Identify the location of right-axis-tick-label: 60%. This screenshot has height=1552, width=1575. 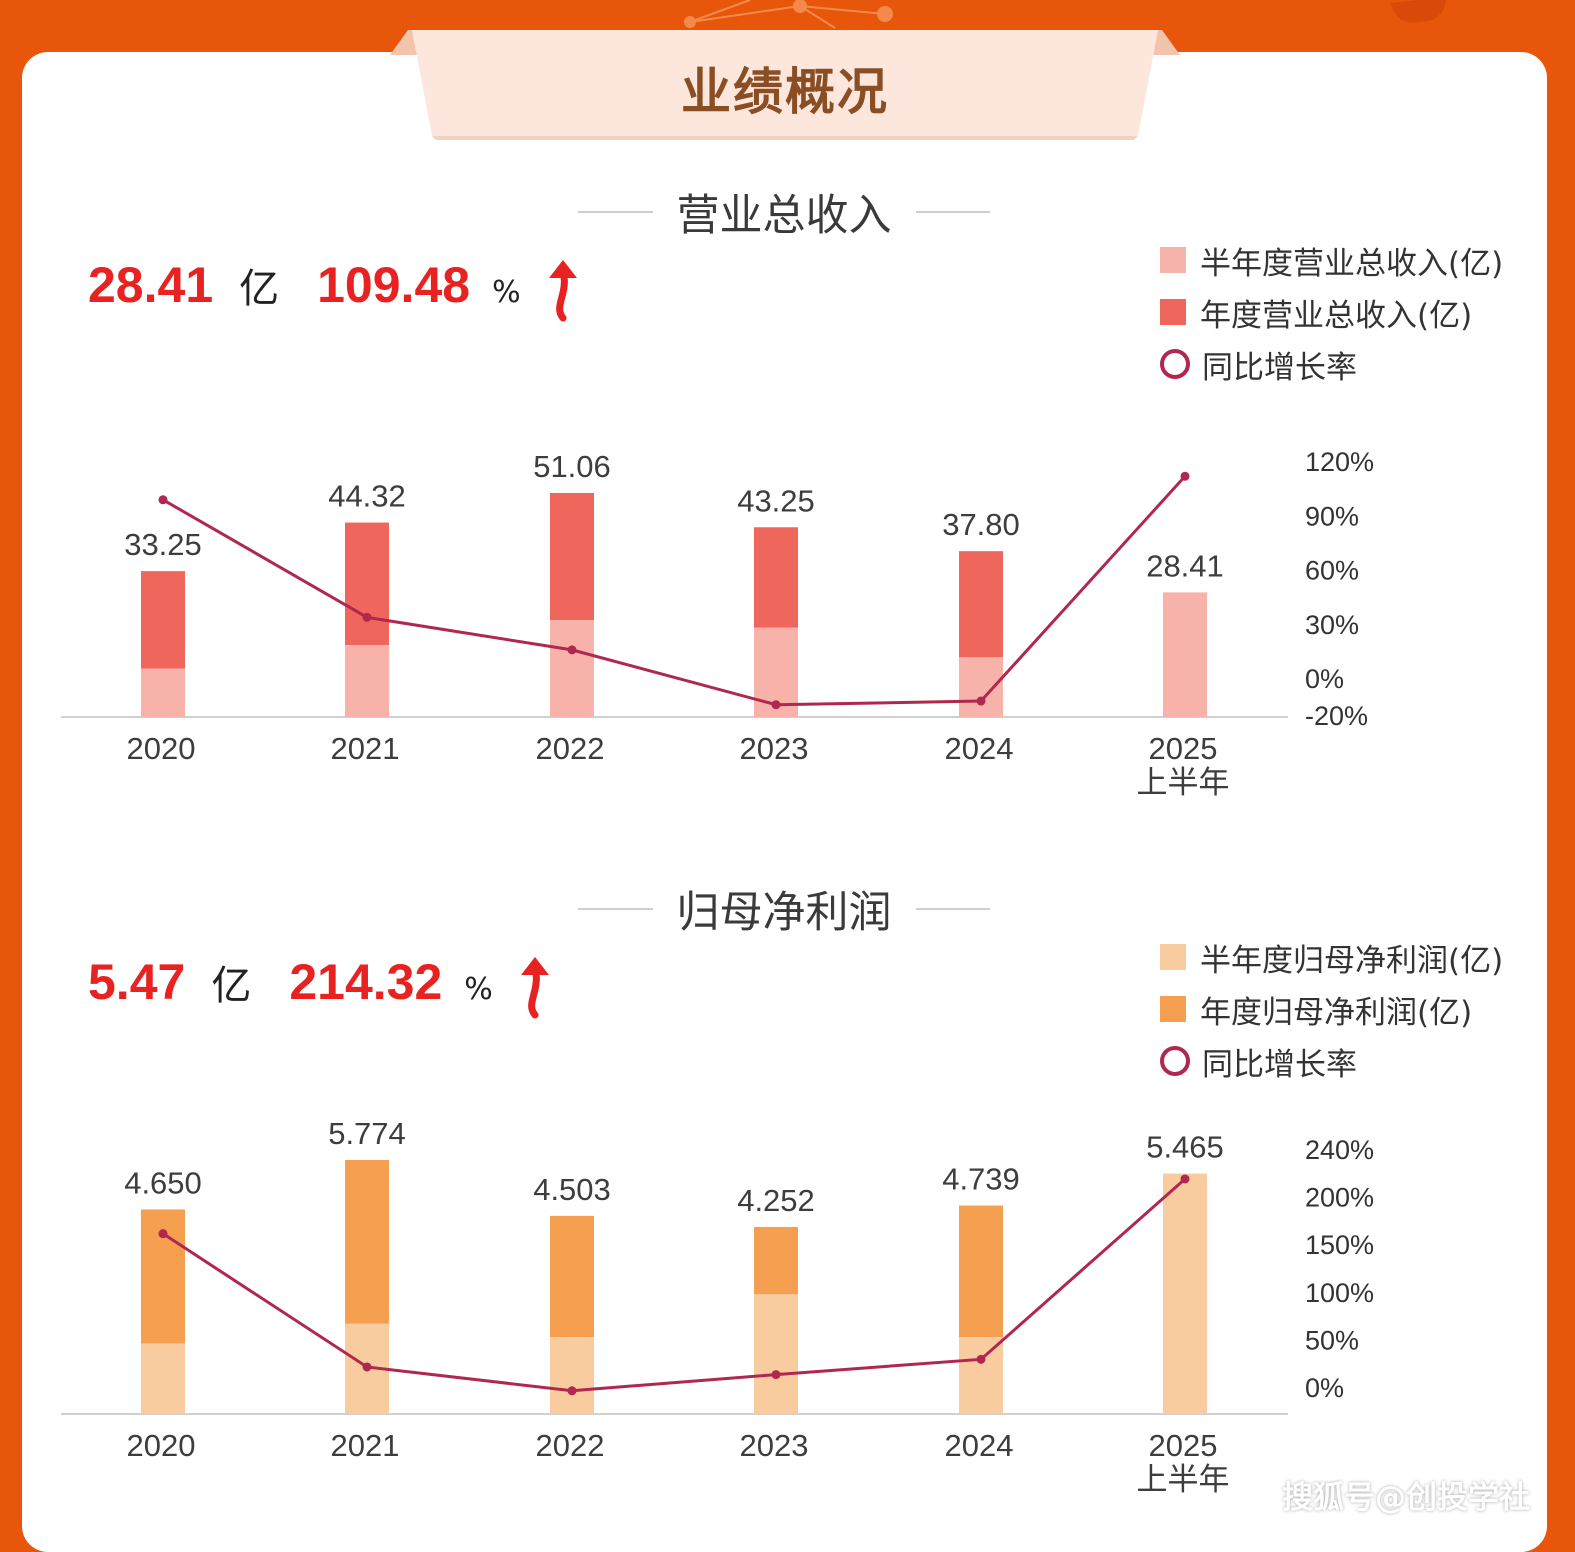
(1332, 571).